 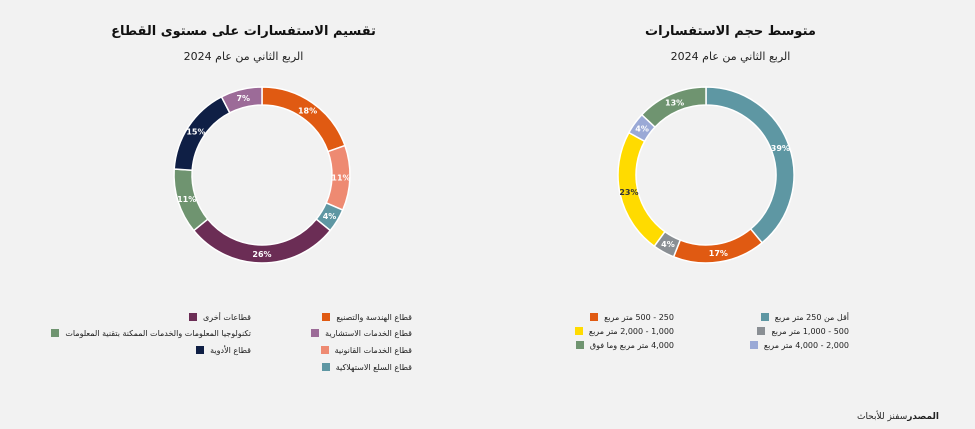 I want to click on legend-label: 500 - 1,000 متر مربع, so click(x=810, y=331).